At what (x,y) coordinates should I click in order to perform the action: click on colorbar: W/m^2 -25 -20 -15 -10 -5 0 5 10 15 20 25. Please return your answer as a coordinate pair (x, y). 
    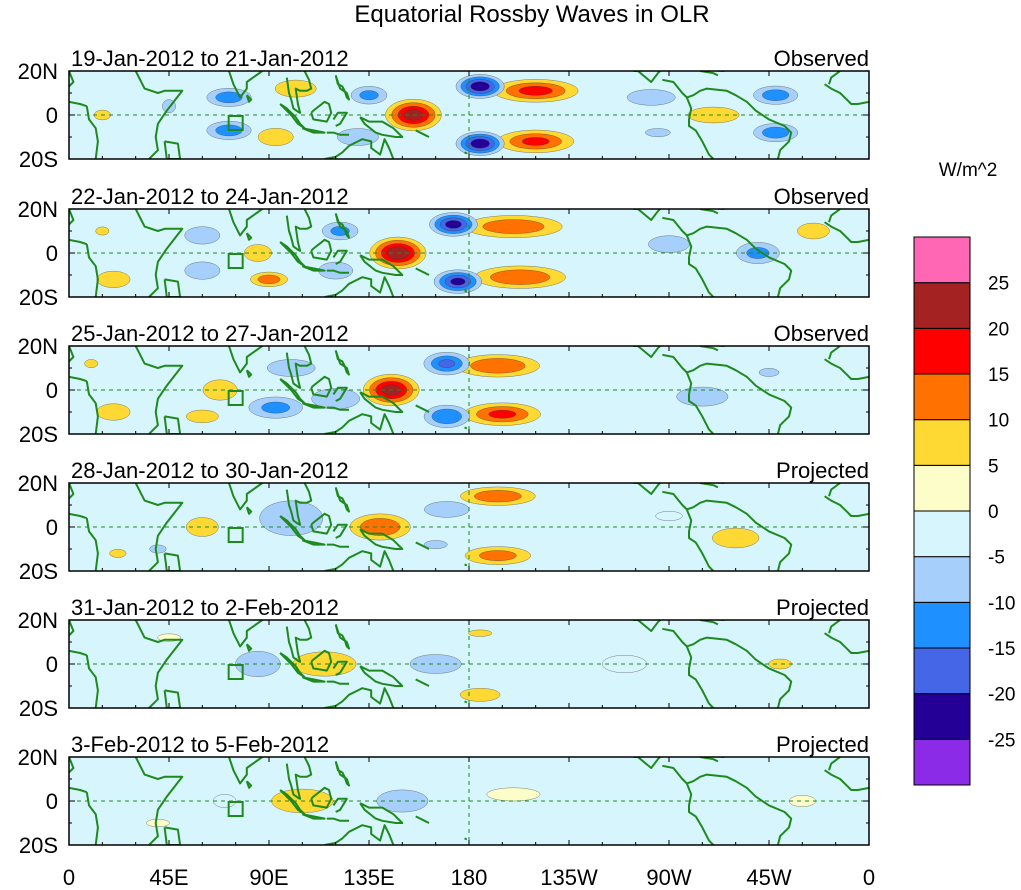
    Looking at the image, I should click on (964, 473).